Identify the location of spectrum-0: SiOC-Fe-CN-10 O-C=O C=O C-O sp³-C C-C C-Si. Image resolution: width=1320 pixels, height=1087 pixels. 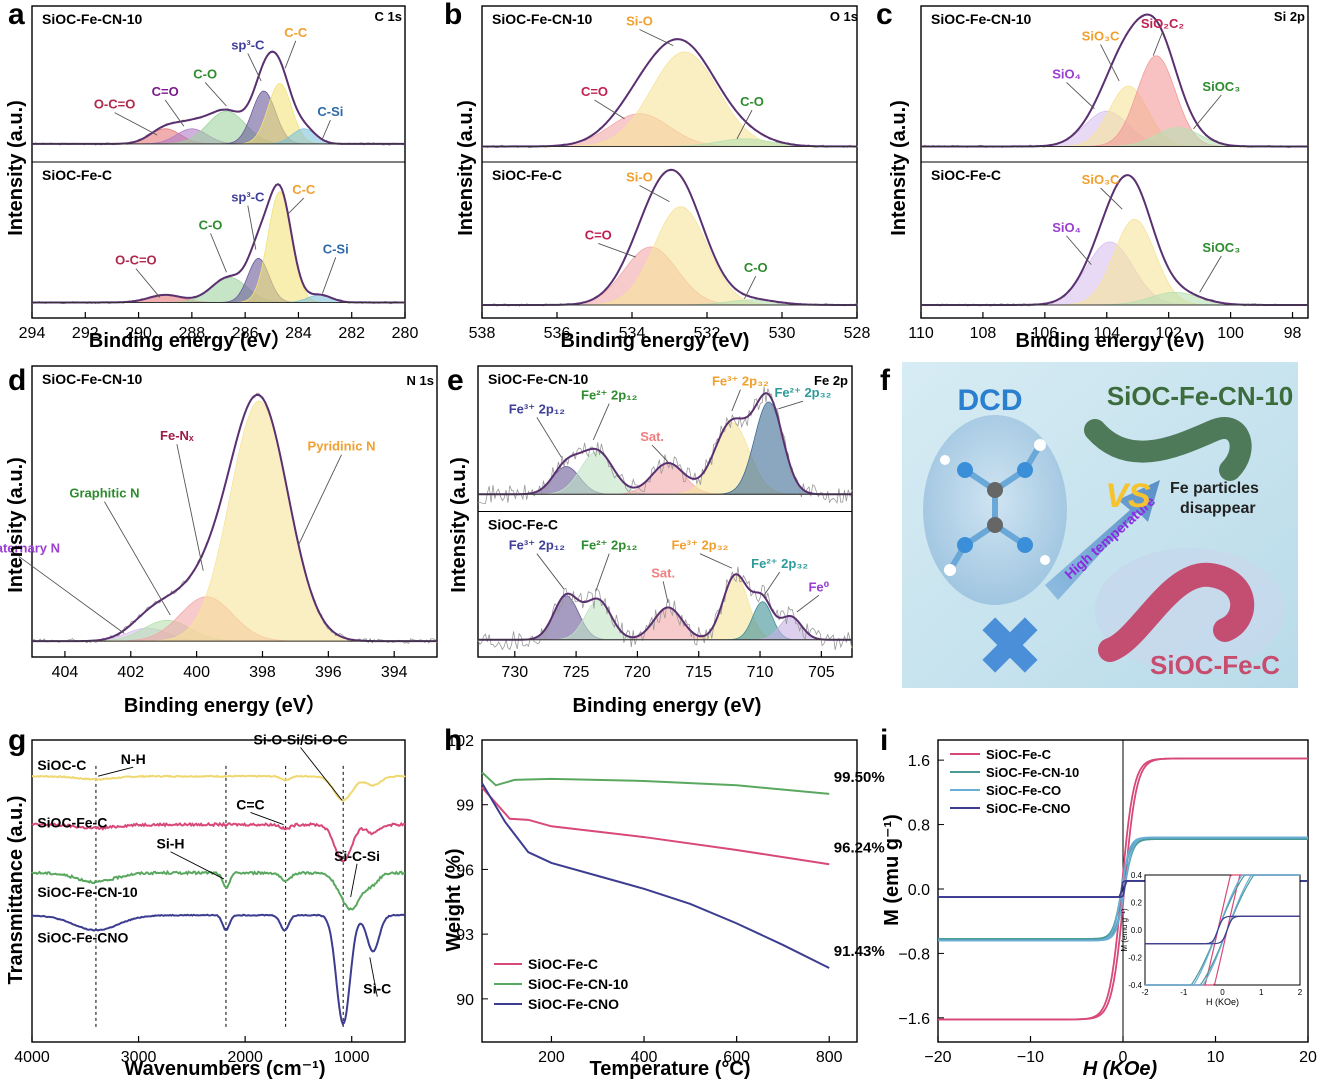
(218, 78).